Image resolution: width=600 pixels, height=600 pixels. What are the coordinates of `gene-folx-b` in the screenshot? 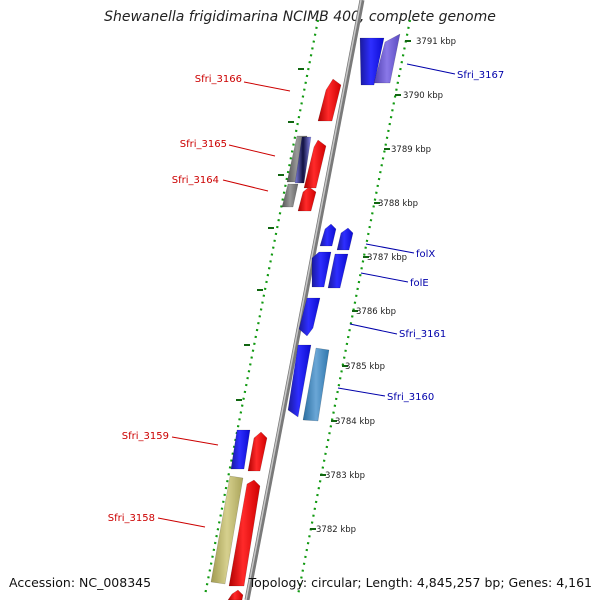 It's located at (345, 239).